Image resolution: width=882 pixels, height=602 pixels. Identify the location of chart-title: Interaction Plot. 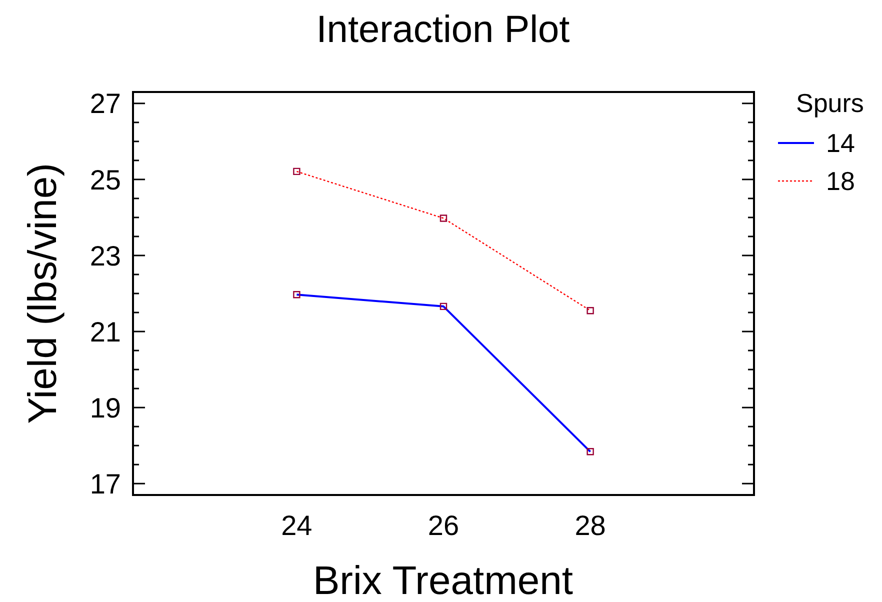
(443, 30).